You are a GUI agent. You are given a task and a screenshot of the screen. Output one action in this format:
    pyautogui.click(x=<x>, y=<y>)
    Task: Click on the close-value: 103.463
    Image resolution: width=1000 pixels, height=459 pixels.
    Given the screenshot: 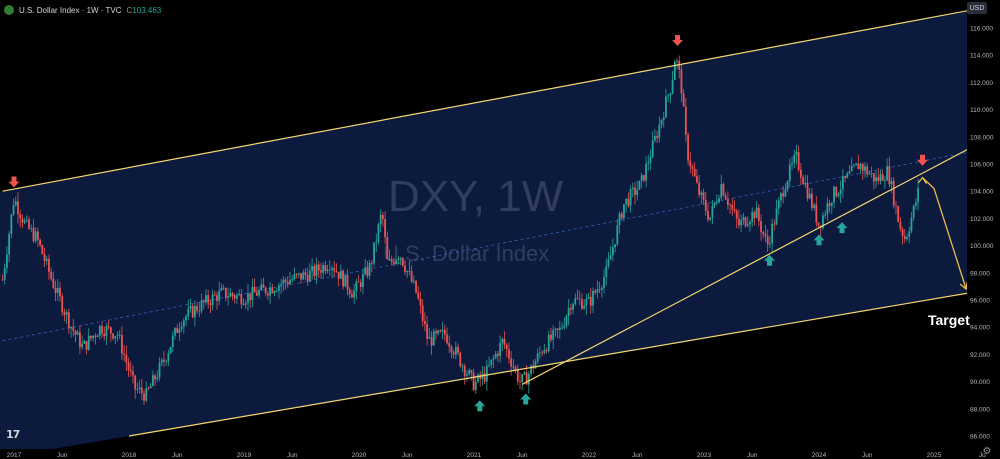 What is the action you would take?
    pyautogui.click(x=147, y=10)
    